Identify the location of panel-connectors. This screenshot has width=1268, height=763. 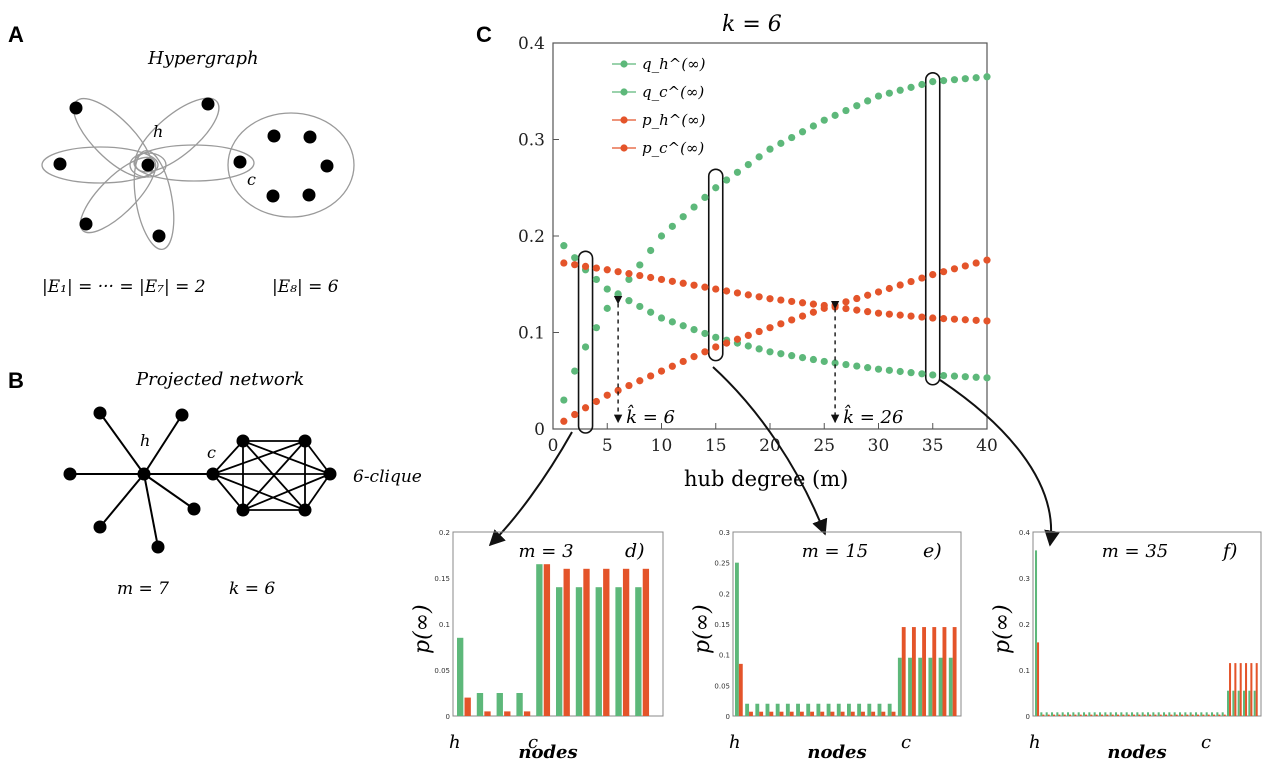
(774, 456).